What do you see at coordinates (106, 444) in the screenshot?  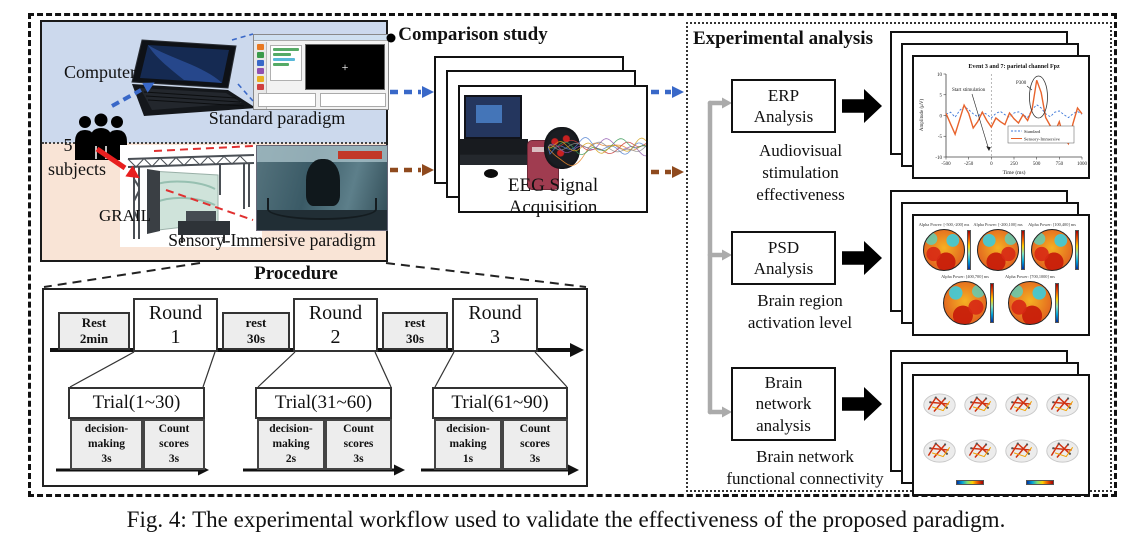 I see `trial-1-decision: decision- making 3s` at bounding box center [106, 444].